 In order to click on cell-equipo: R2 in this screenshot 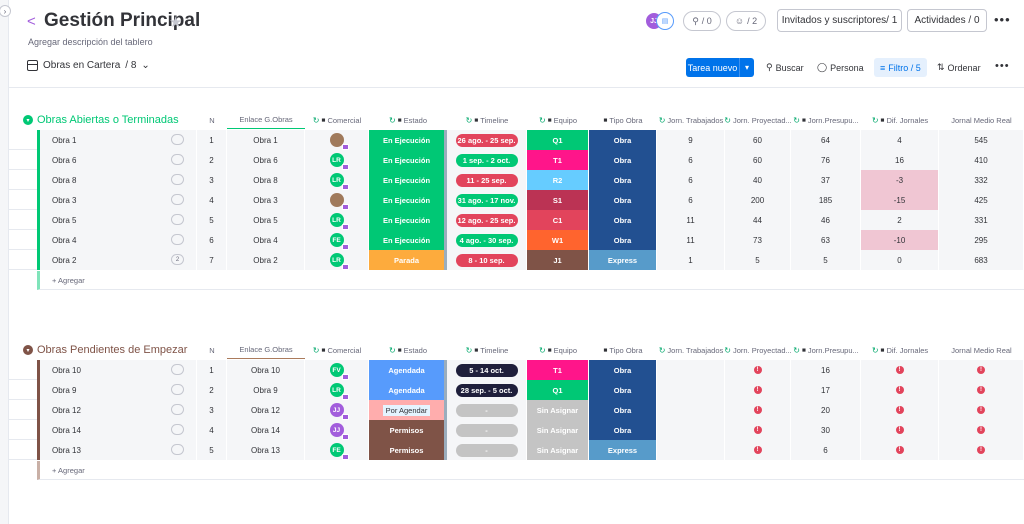, I will do `click(558, 180)`.